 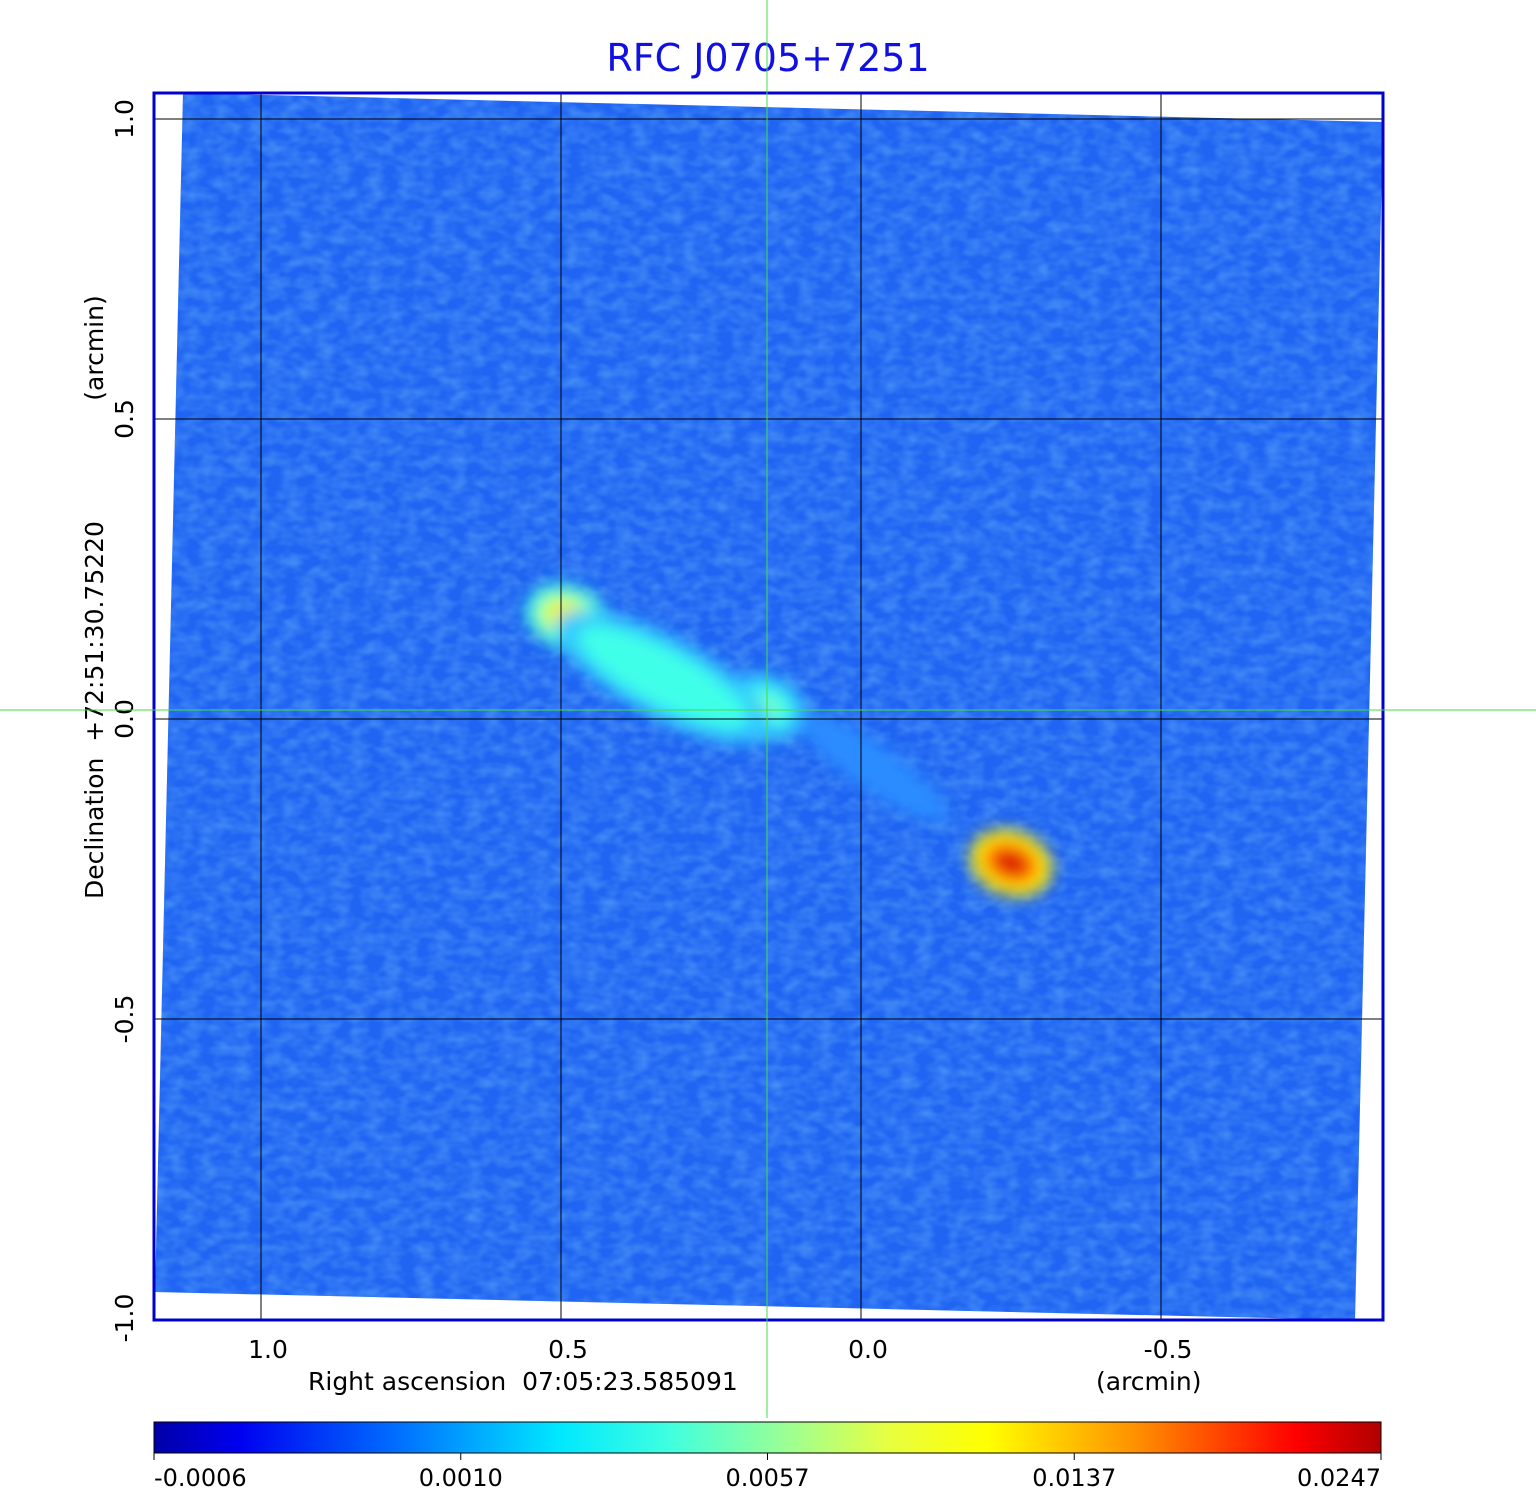 What do you see at coordinates (94, 347) in the screenshot?
I see `y-axis-unit: (arcmin)` at bounding box center [94, 347].